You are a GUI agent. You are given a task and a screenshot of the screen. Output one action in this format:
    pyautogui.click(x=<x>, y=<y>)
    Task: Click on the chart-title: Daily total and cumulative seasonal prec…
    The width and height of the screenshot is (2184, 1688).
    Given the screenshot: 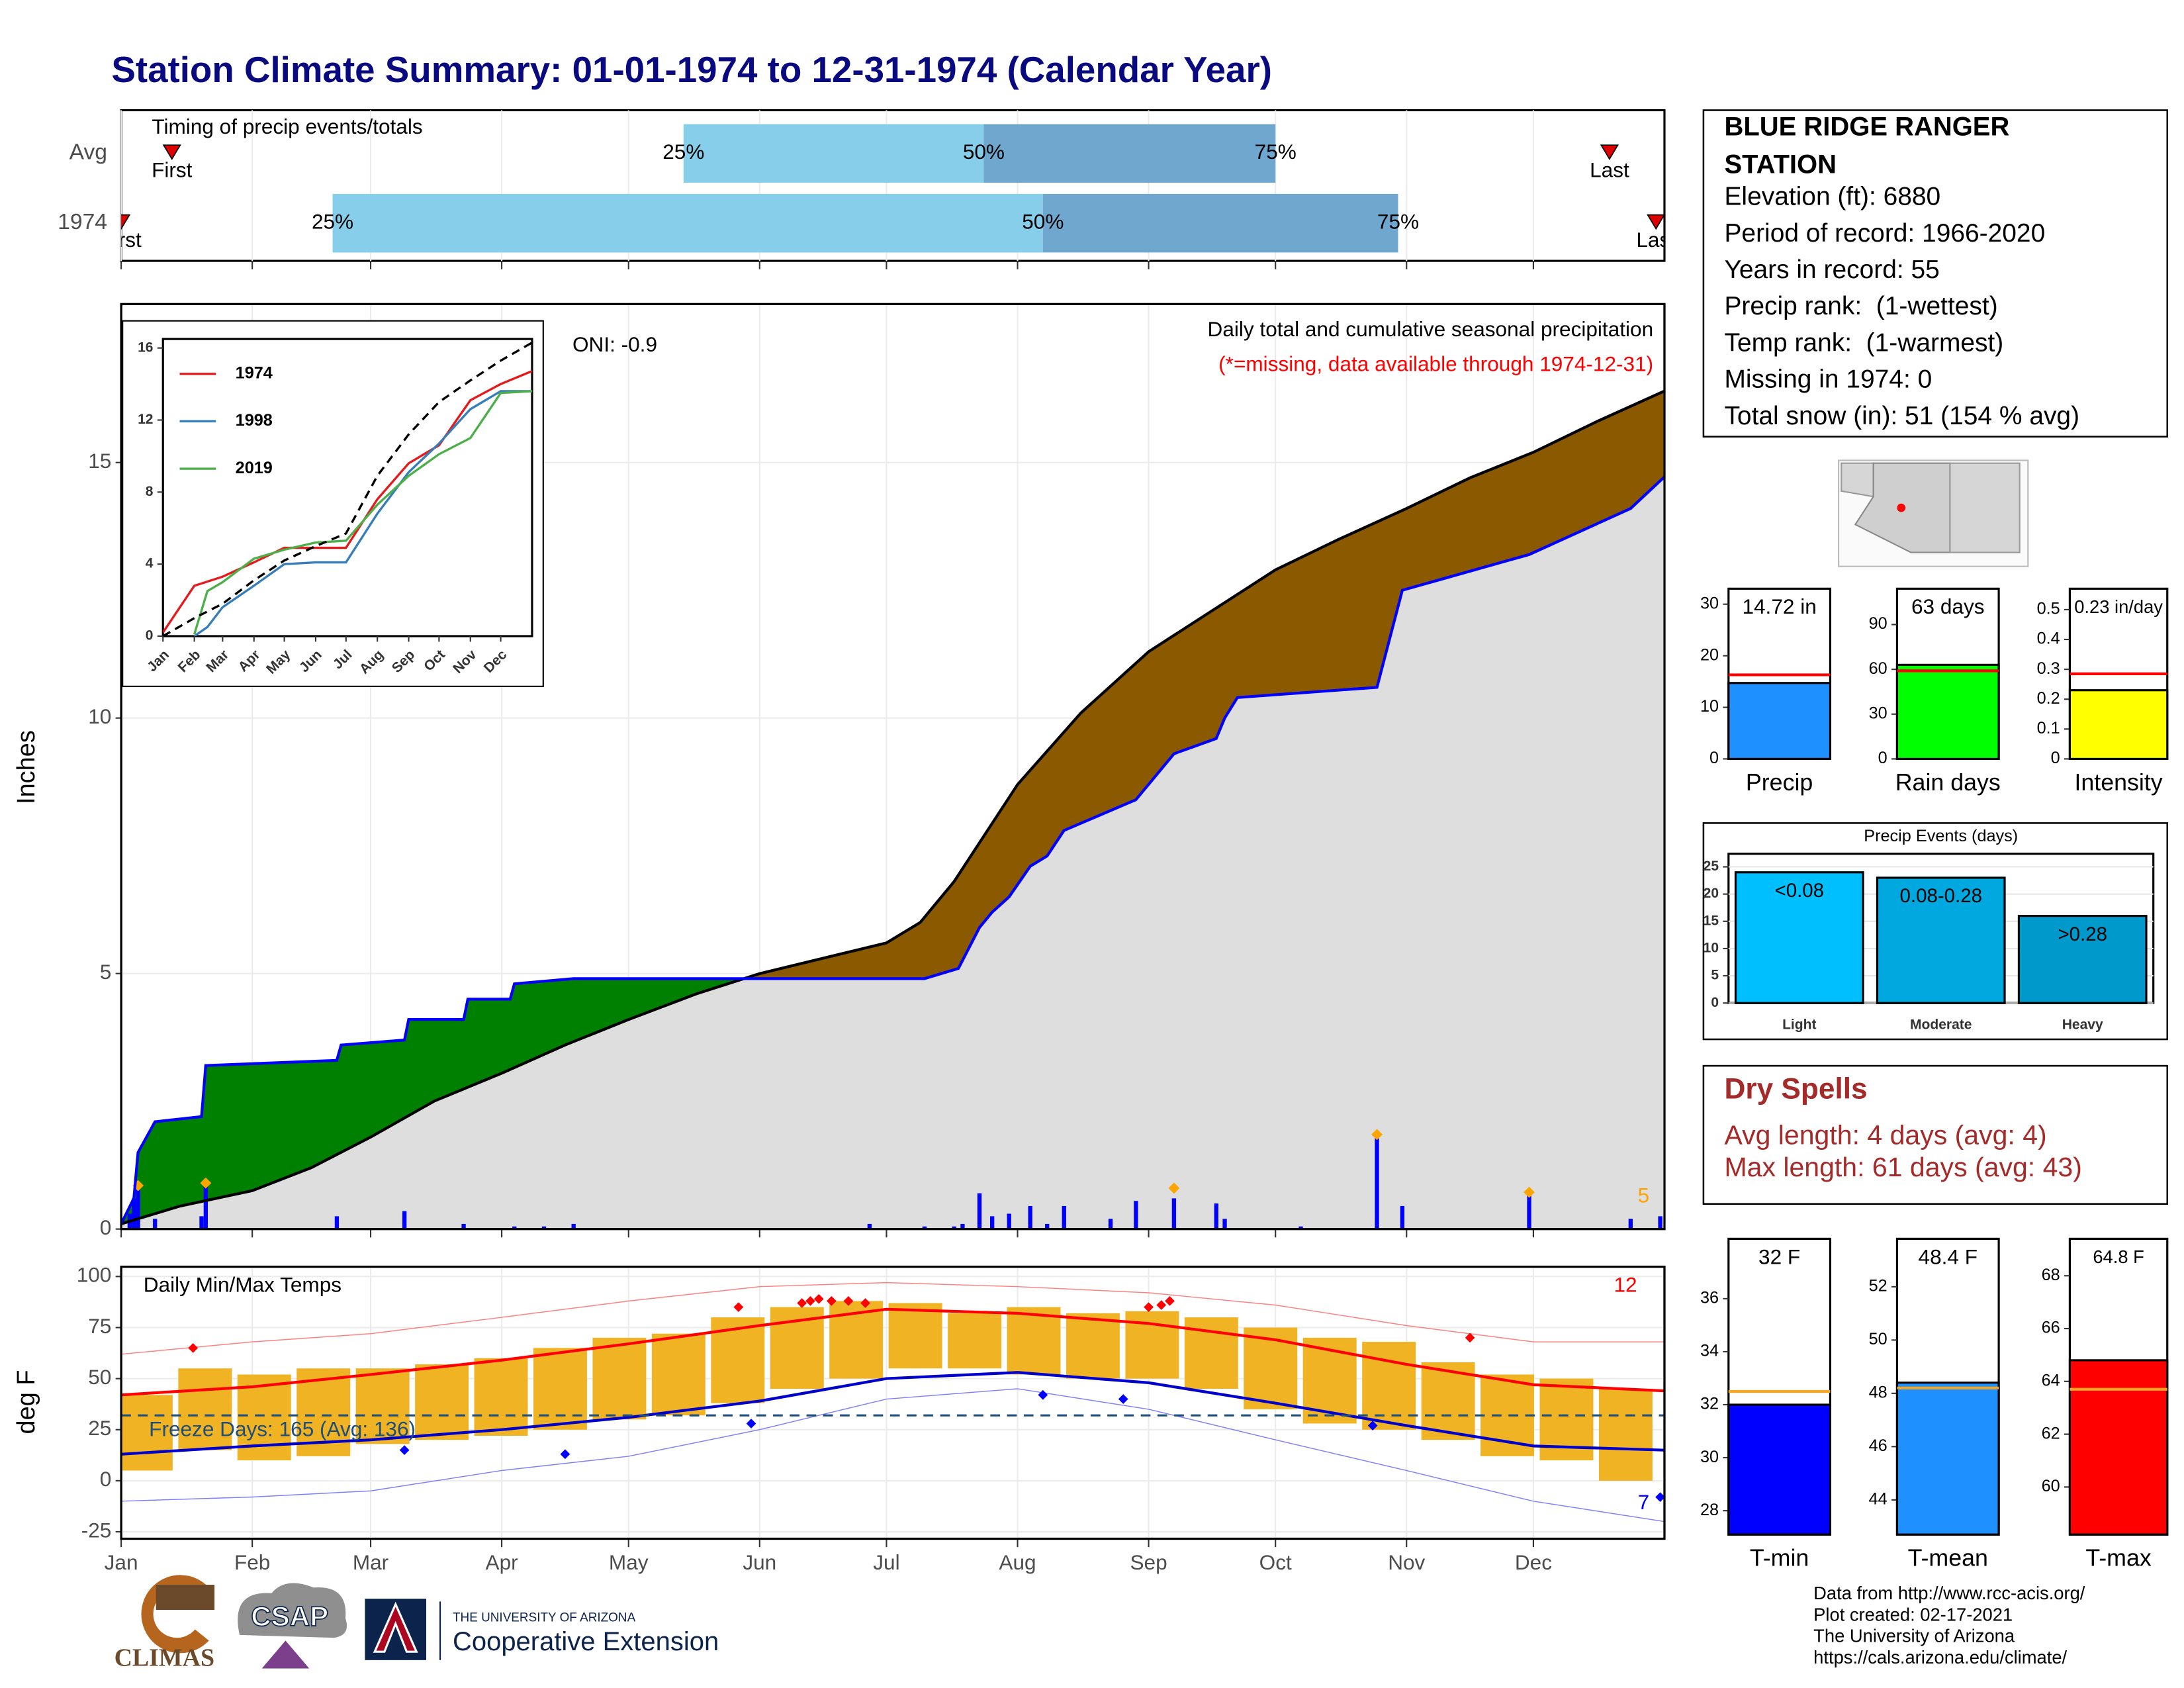 What is the action you would take?
    pyautogui.click(x=1431, y=329)
    